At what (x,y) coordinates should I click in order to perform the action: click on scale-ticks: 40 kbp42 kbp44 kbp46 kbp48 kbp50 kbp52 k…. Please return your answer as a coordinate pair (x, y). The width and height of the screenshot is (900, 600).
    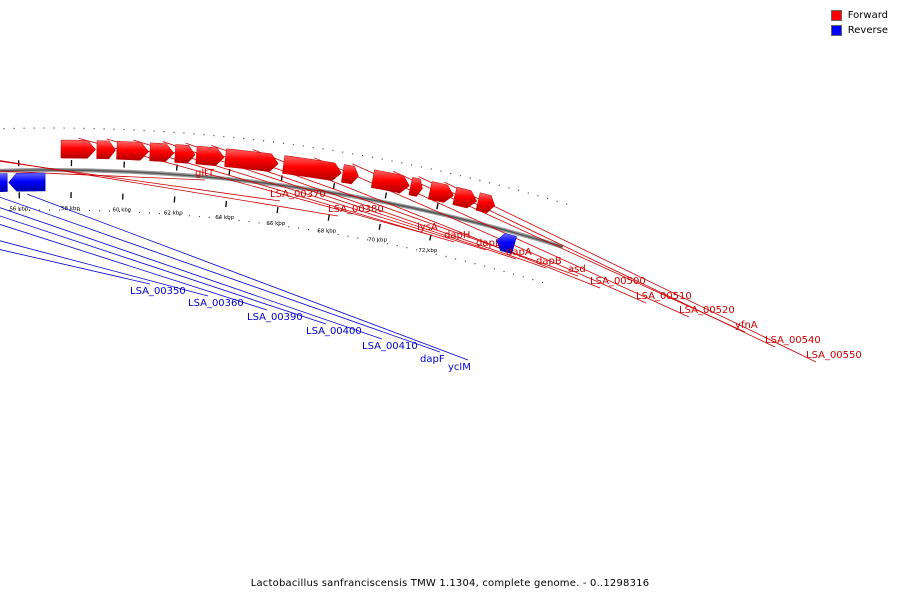
    Looking at the image, I should click on (224, 207).